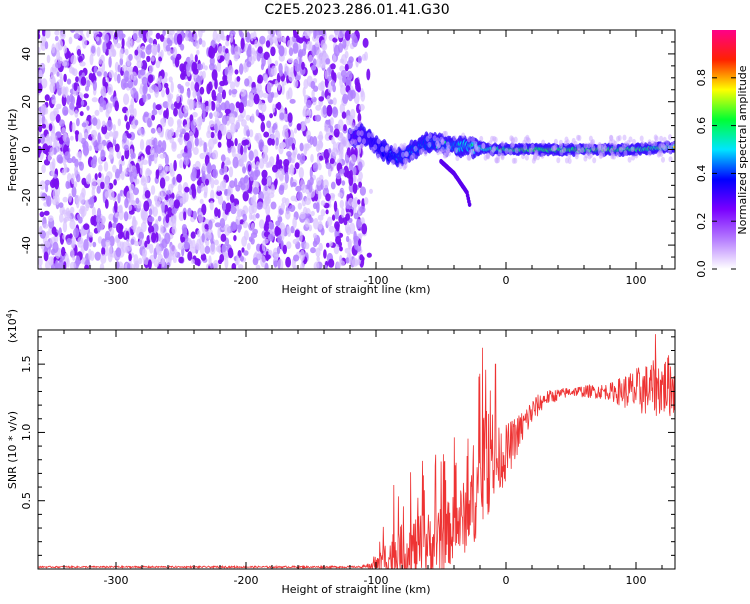  Describe the element at coordinates (506, 280) in the screenshot. I see `x-tick-label: 0` at that location.